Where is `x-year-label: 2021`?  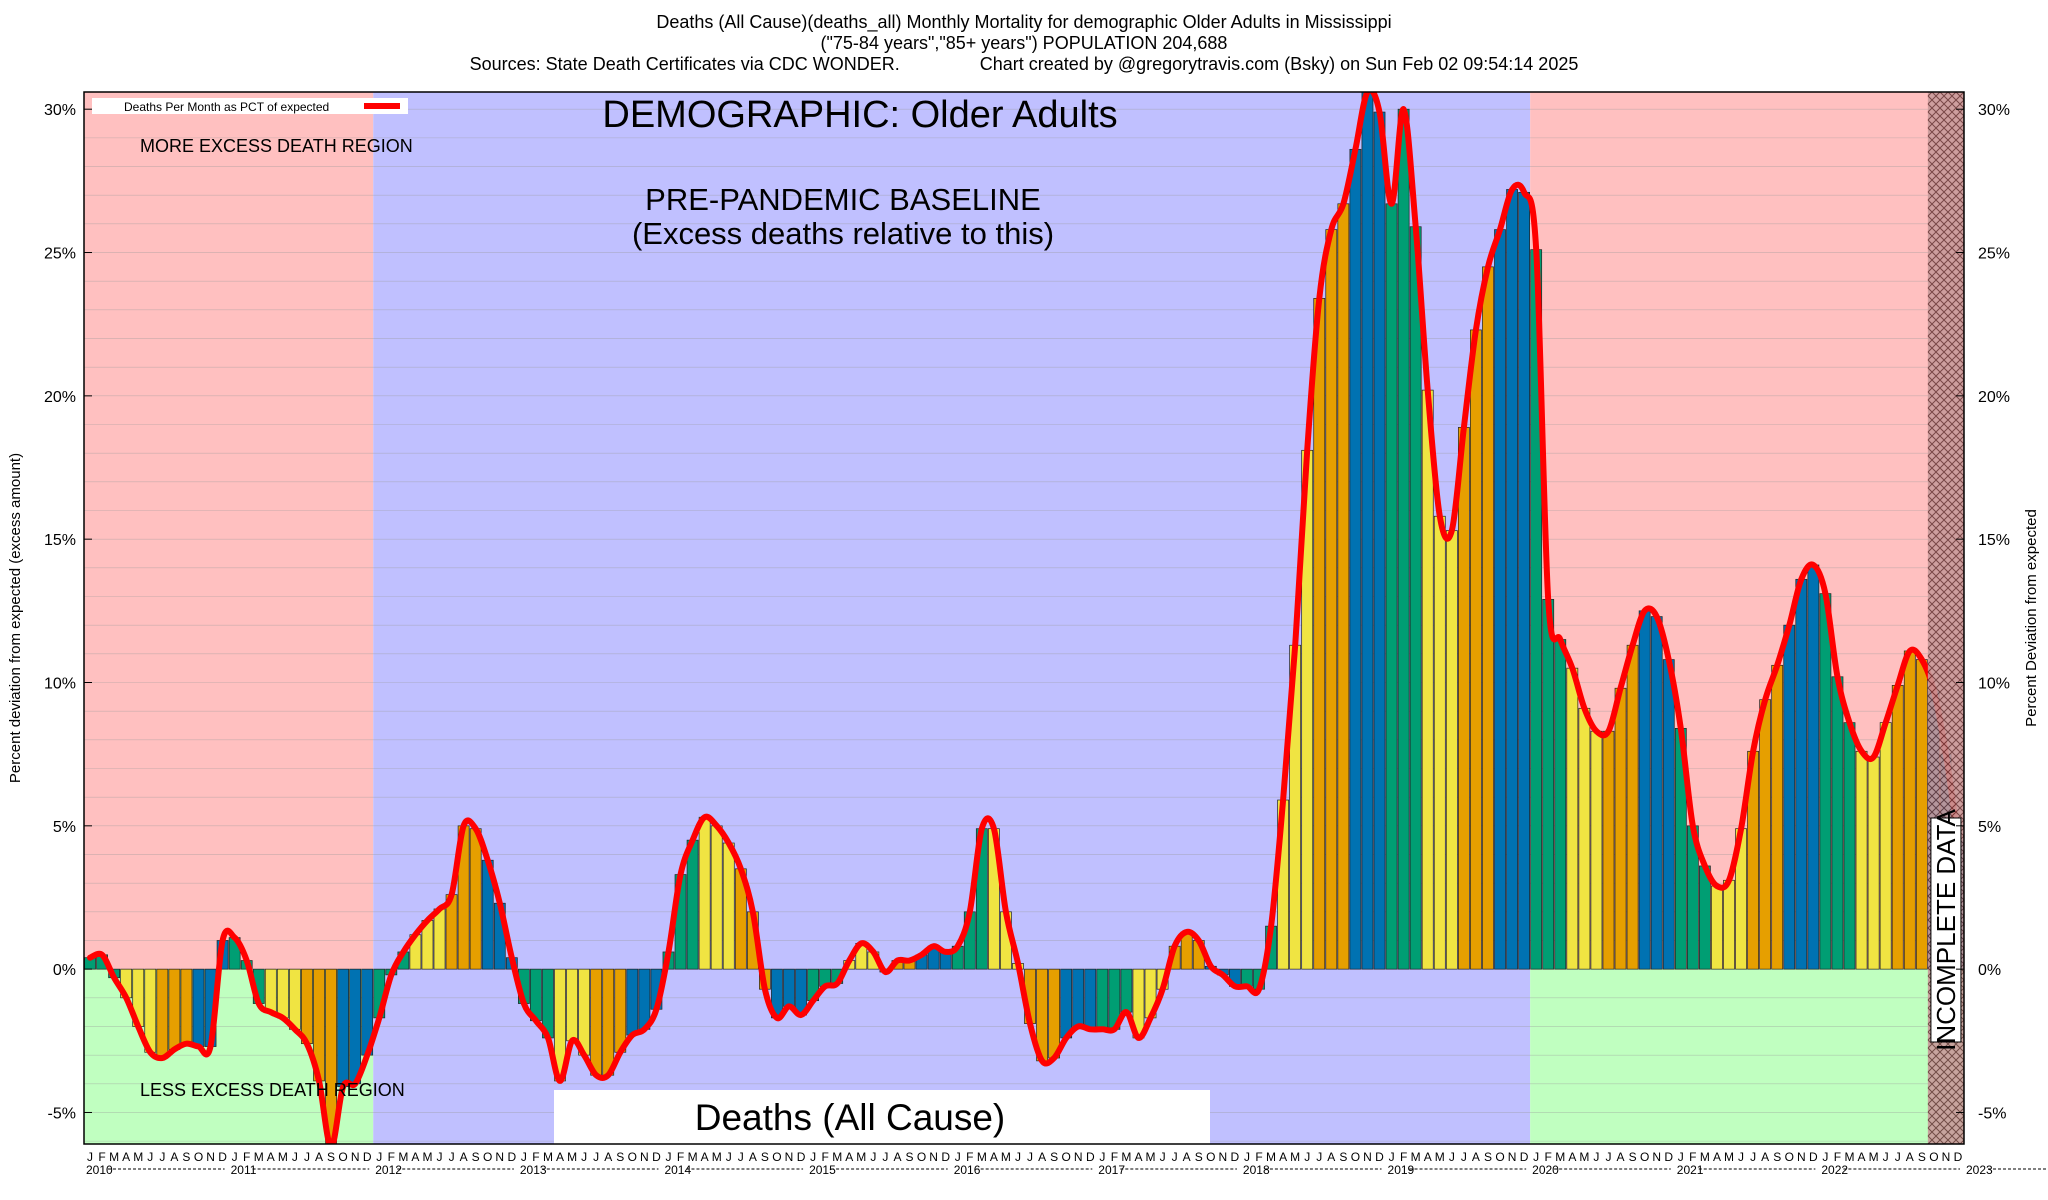 x-year-label: 2021 is located at coordinates (1690, 1170).